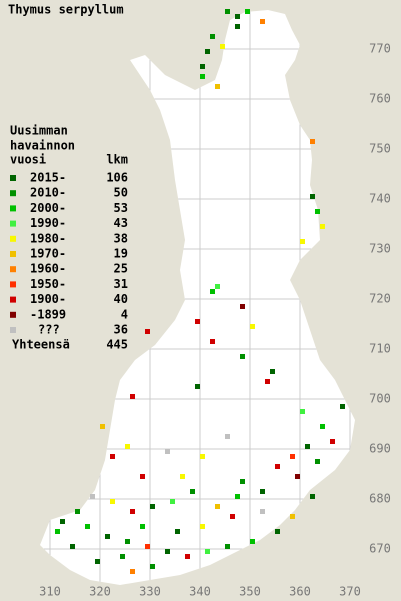  I want to click on legend-label: -1899, so click(48, 314).